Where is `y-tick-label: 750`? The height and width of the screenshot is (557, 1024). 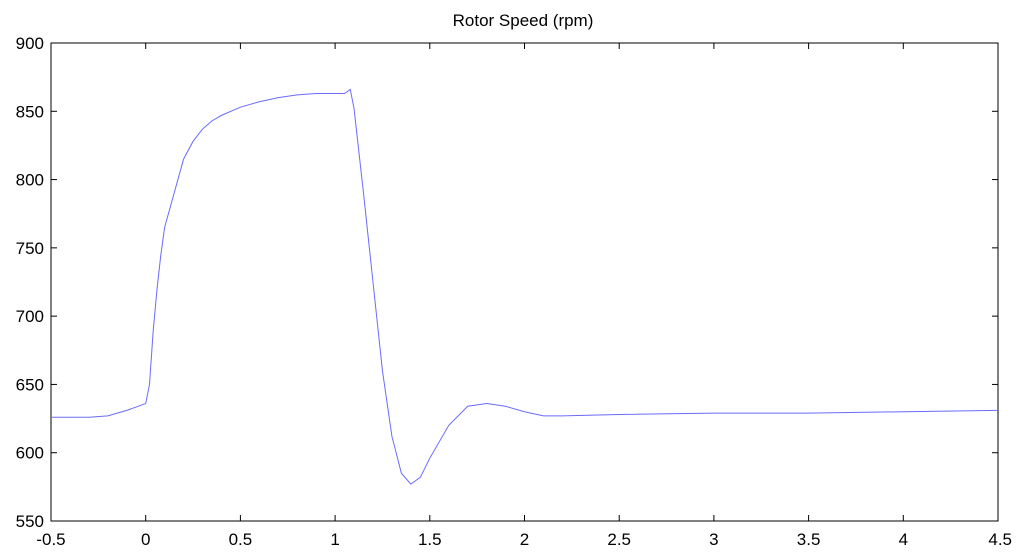 y-tick-label: 750 is located at coordinates (30, 248).